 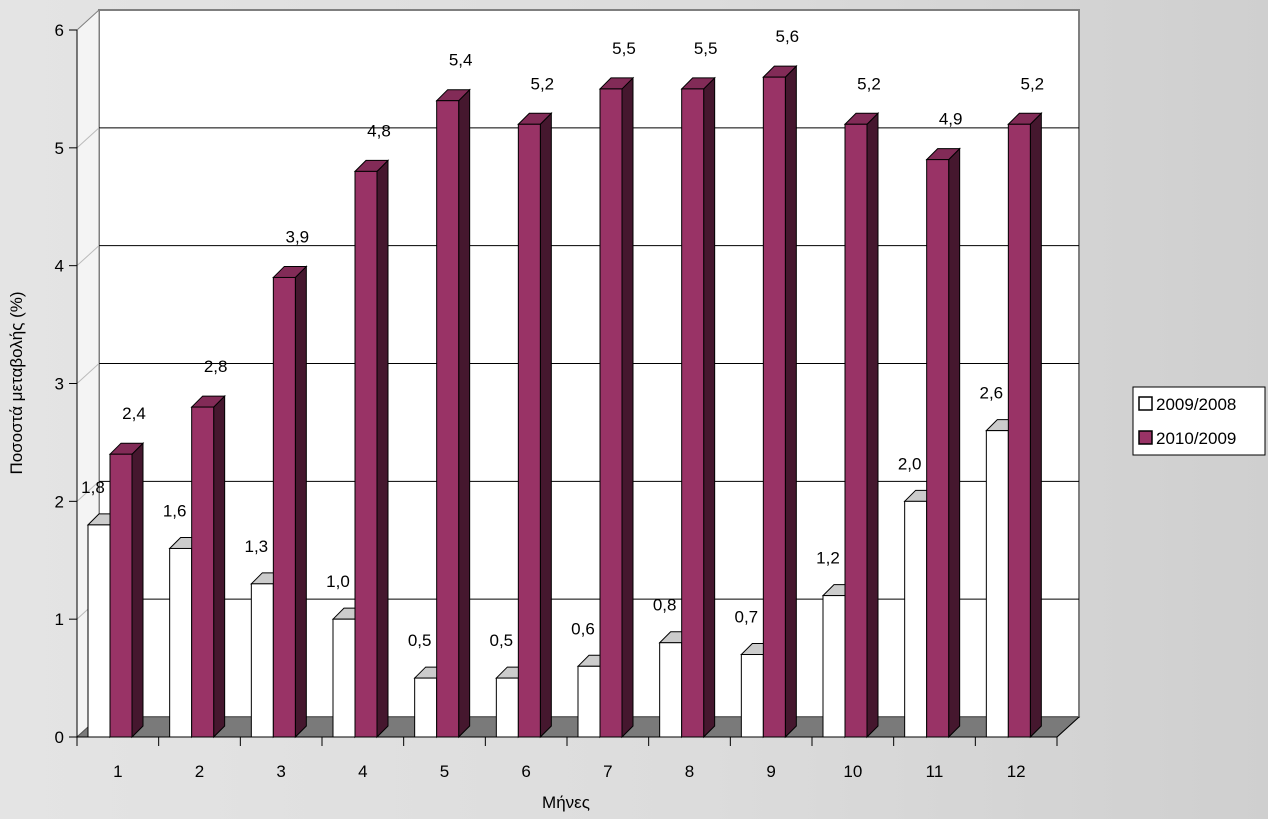 What do you see at coordinates (689, 771) in the screenshot?
I see `x-tick-label: 8` at bounding box center [689, 771].